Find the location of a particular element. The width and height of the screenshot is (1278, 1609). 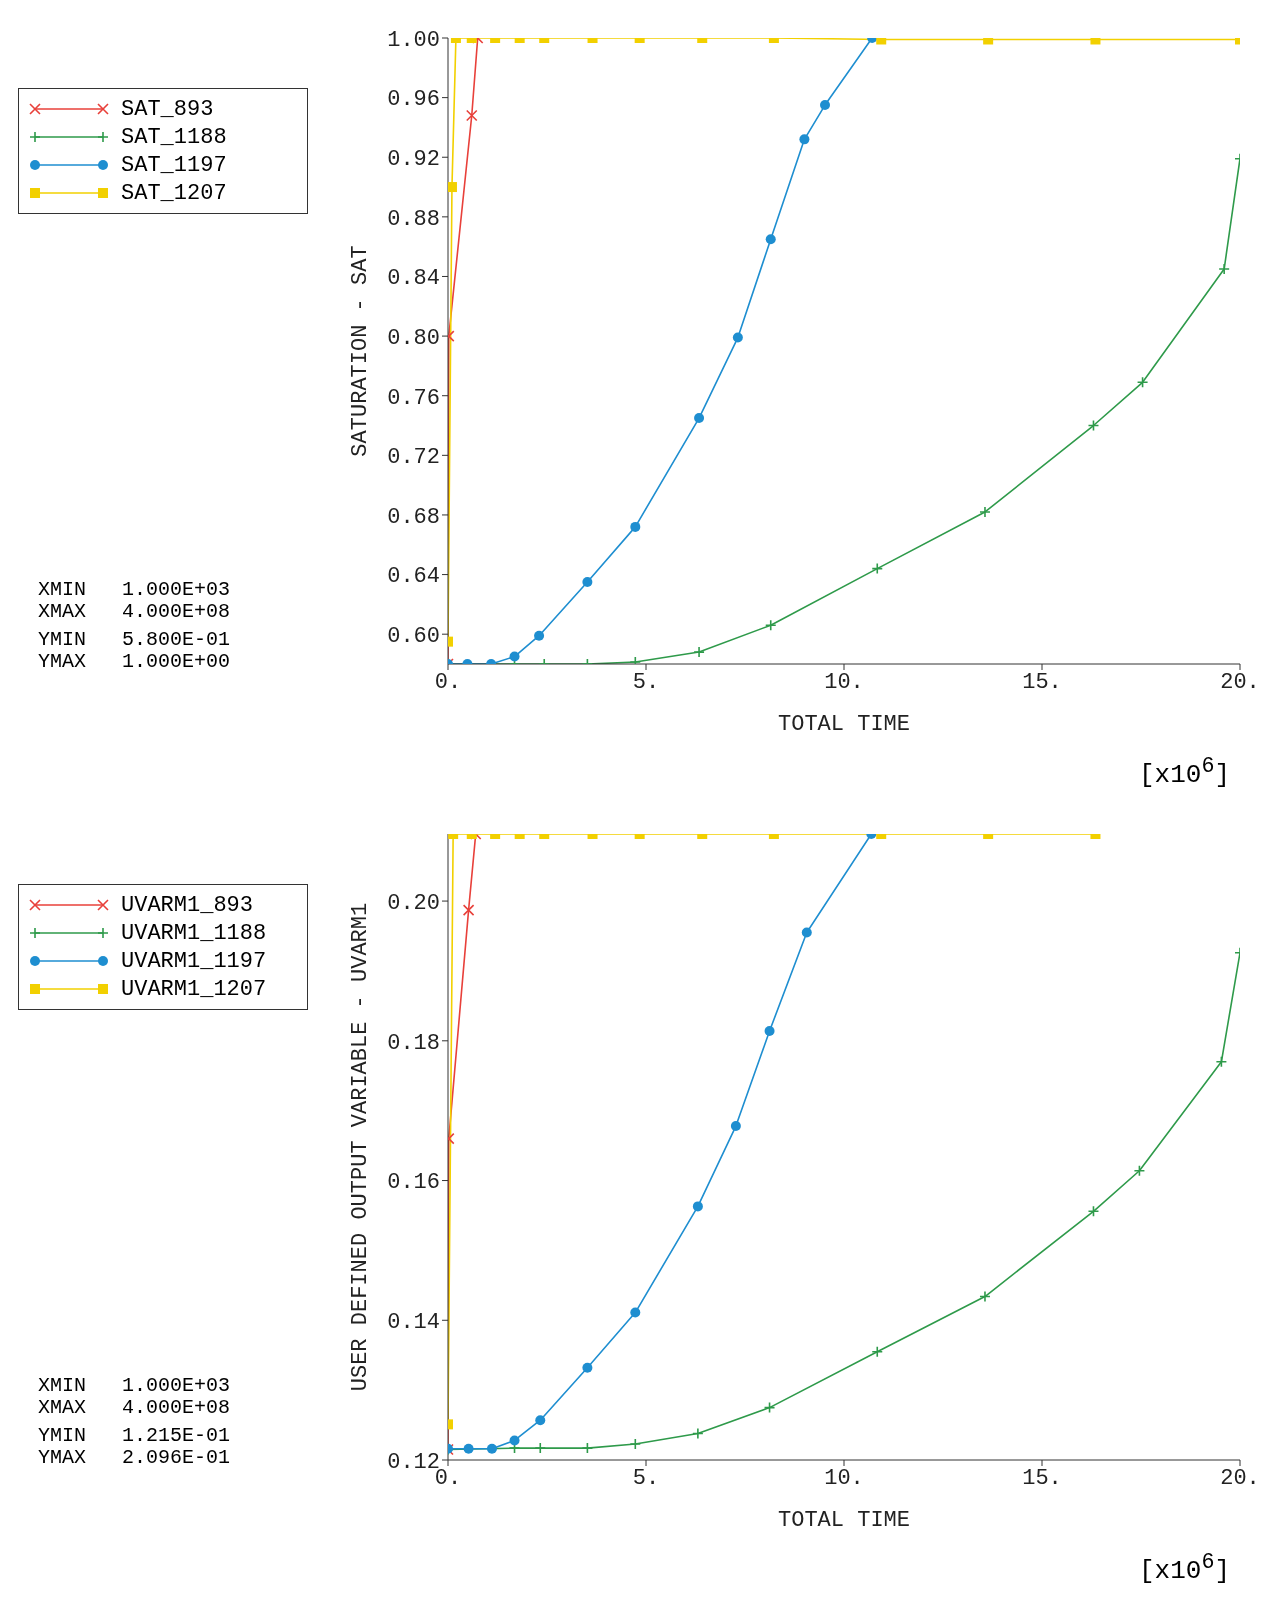

legend-label: UVARM1_893 is located at coordinates (187, 905).